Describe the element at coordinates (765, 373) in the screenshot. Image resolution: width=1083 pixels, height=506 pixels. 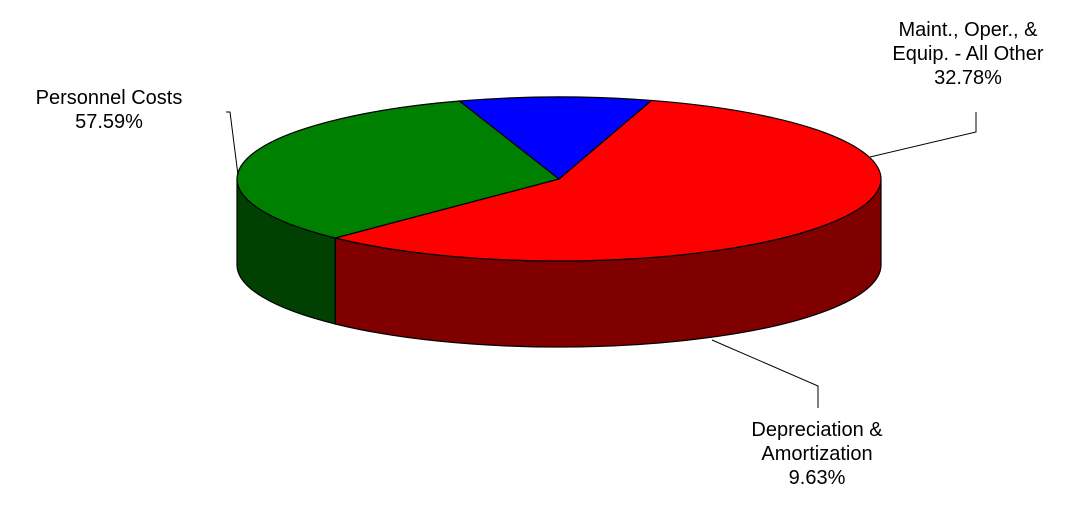
I see `leader-line-depreciation-amortization` at that location.